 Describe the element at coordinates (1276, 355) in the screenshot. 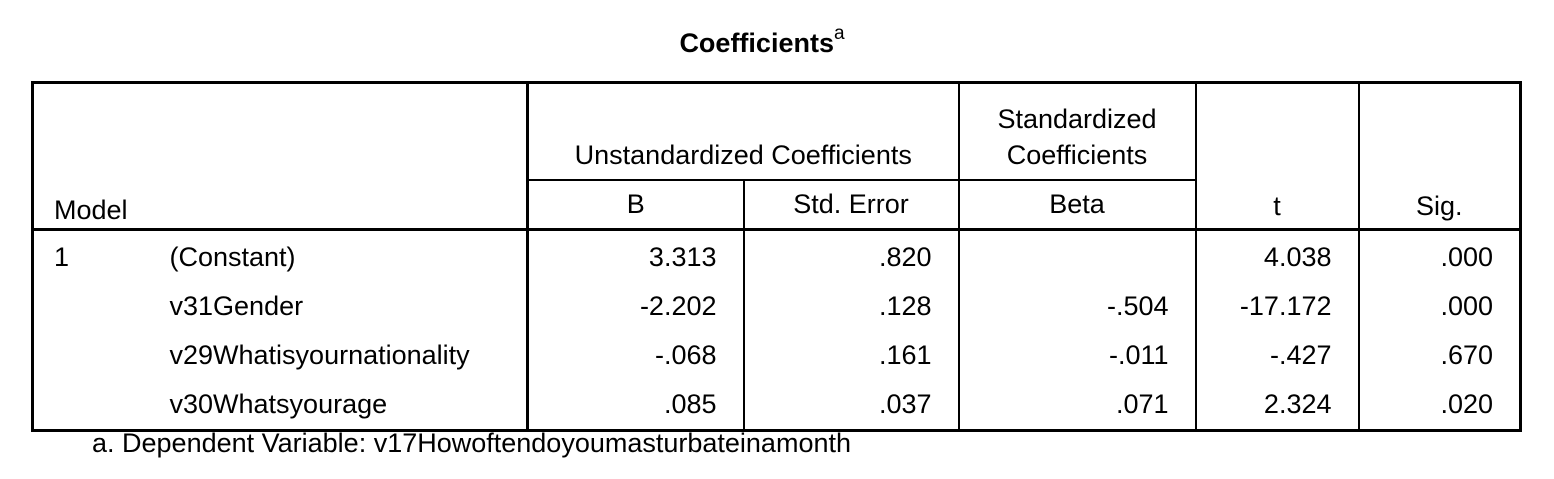

I see `cell-t: -.427` at that location.